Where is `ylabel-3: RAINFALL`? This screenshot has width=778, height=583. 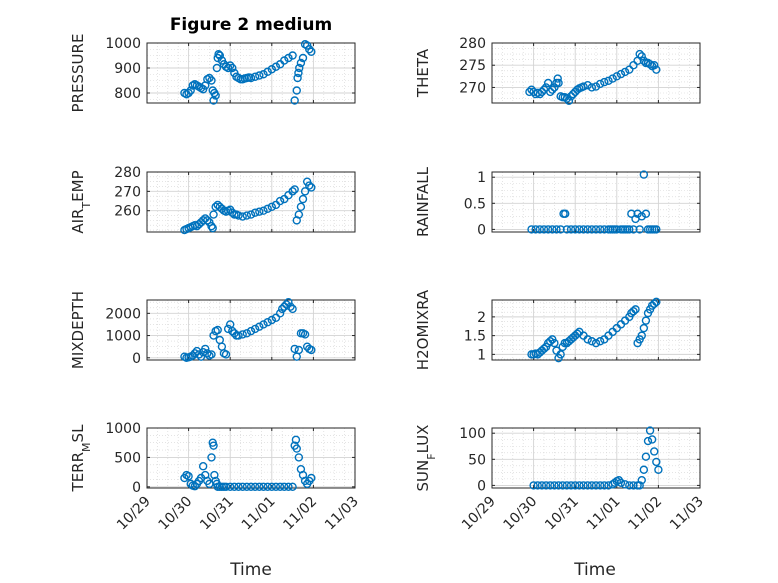
ylabel-3: RAINFALL is located at coordinates (423, 201).